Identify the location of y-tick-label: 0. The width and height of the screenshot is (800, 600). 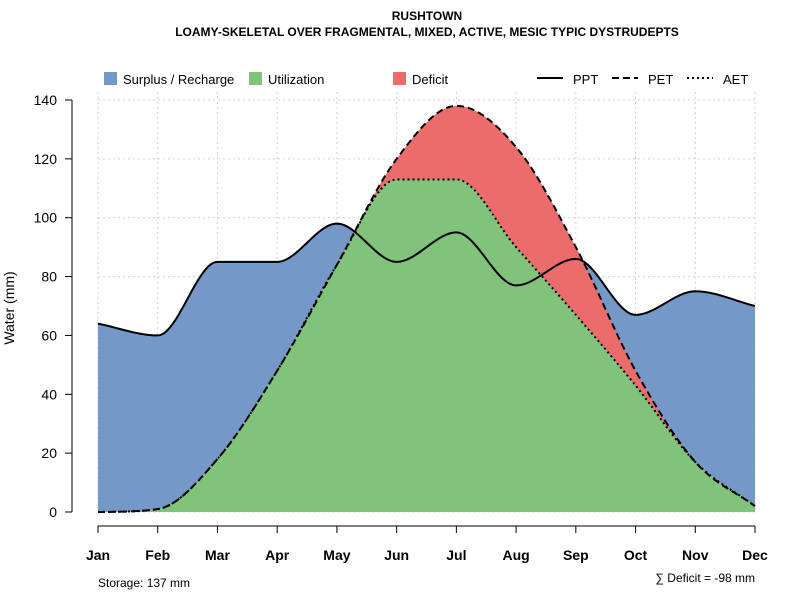
(53, 512).